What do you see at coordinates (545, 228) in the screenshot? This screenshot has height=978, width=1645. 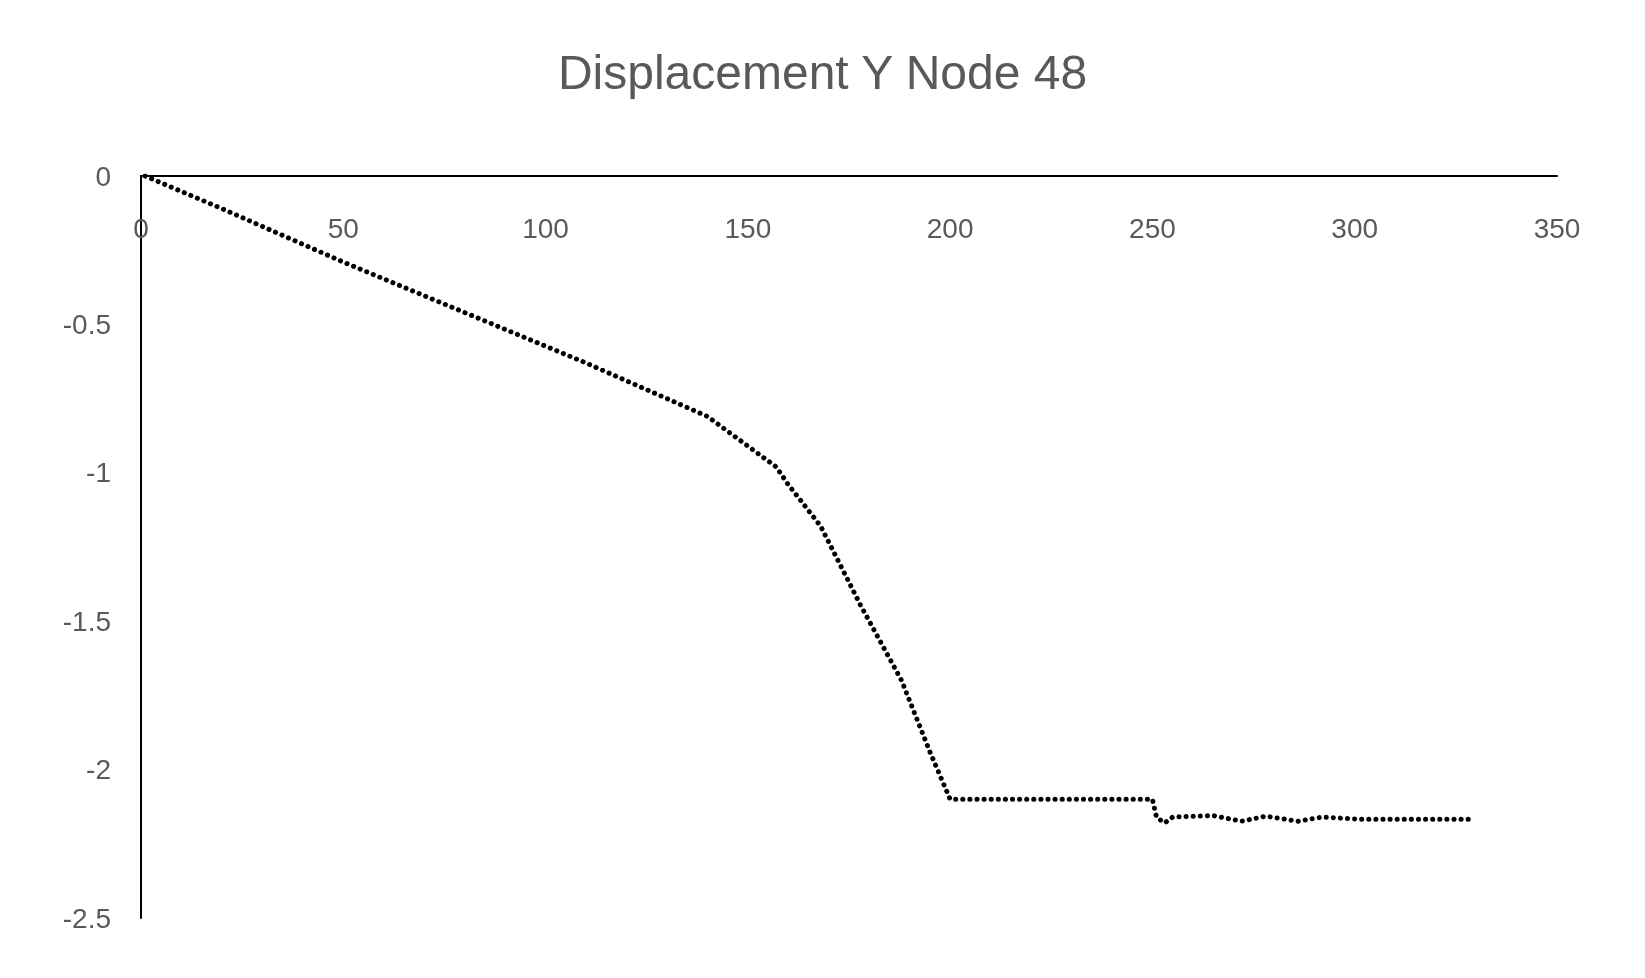 I see `x-tick-label: 100` at bounding box center [545, 228].